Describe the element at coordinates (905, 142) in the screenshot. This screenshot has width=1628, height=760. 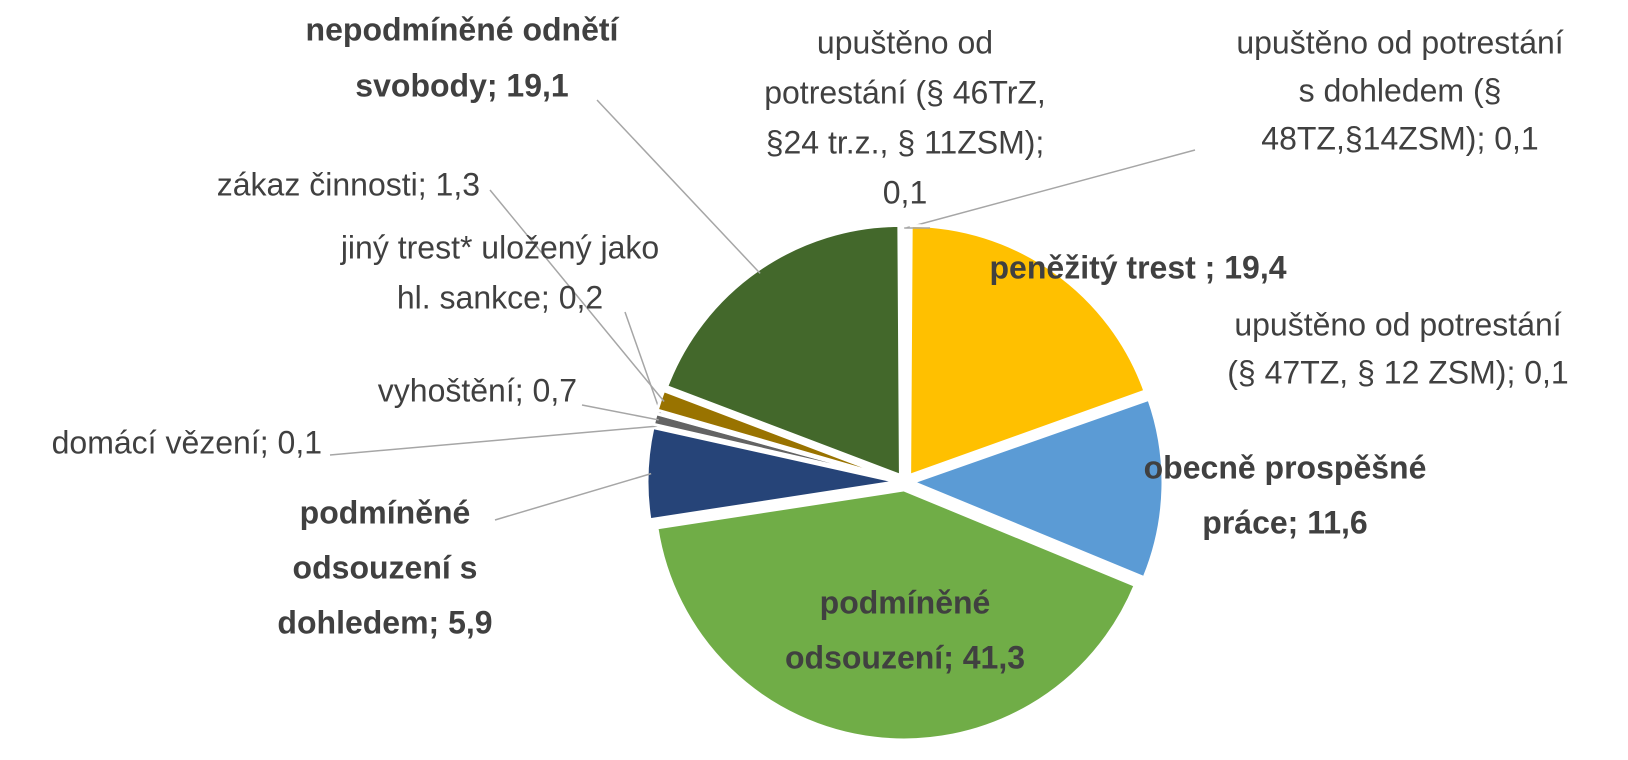
I see `slice-label: §24 tr.z., § 11ZSM);` at that location.